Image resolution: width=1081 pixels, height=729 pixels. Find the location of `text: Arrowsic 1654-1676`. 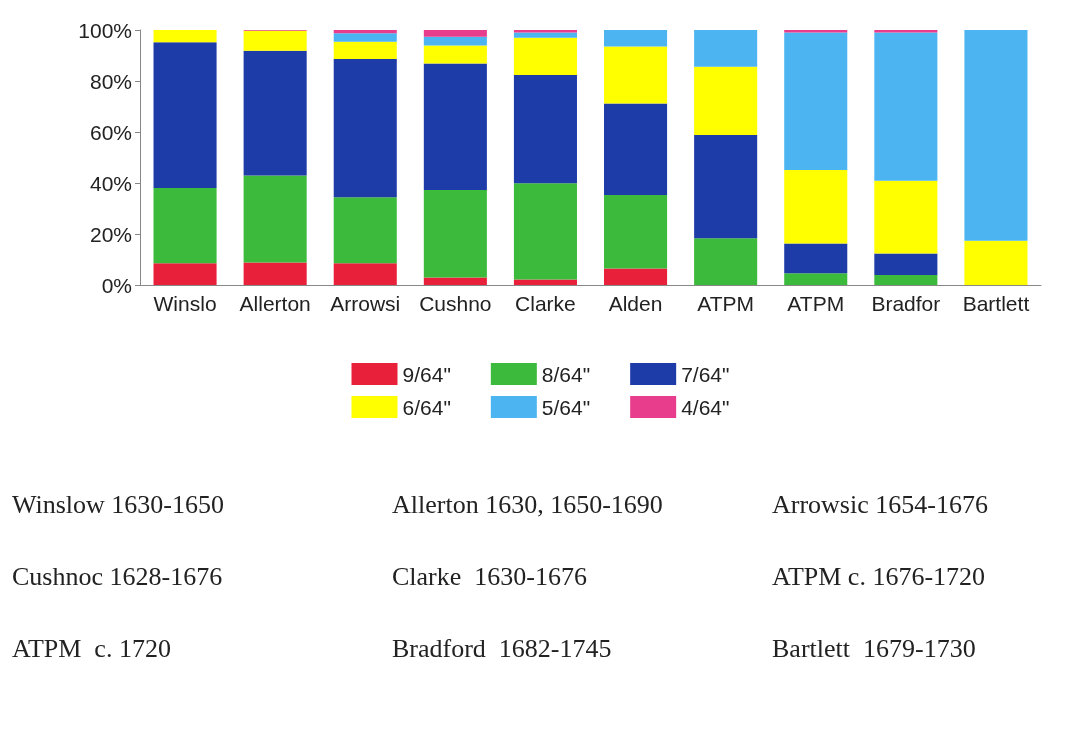

text: Arrowsic 1654-1676 is located at coordinates (880, 505).